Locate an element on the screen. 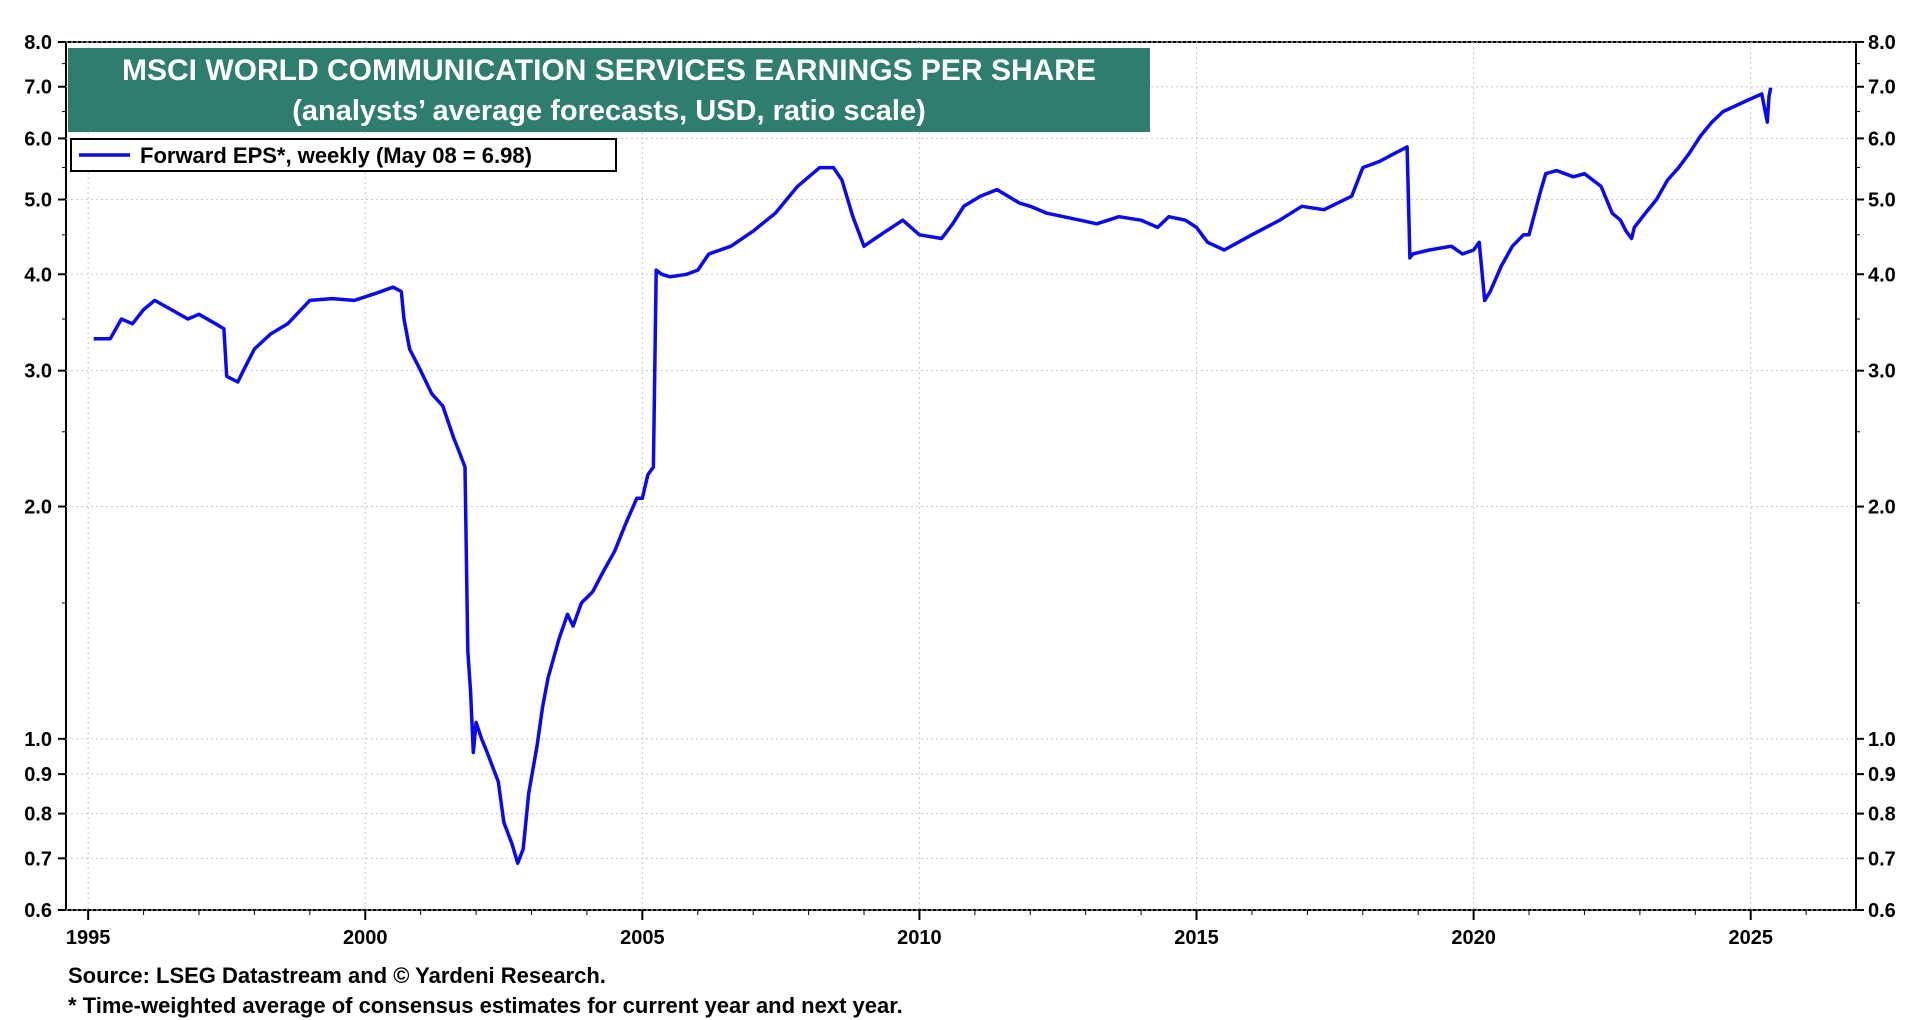 This screenshot has width=1920, height=1020. x-tick-label: 2025 is located at coordinates (1750, 938).